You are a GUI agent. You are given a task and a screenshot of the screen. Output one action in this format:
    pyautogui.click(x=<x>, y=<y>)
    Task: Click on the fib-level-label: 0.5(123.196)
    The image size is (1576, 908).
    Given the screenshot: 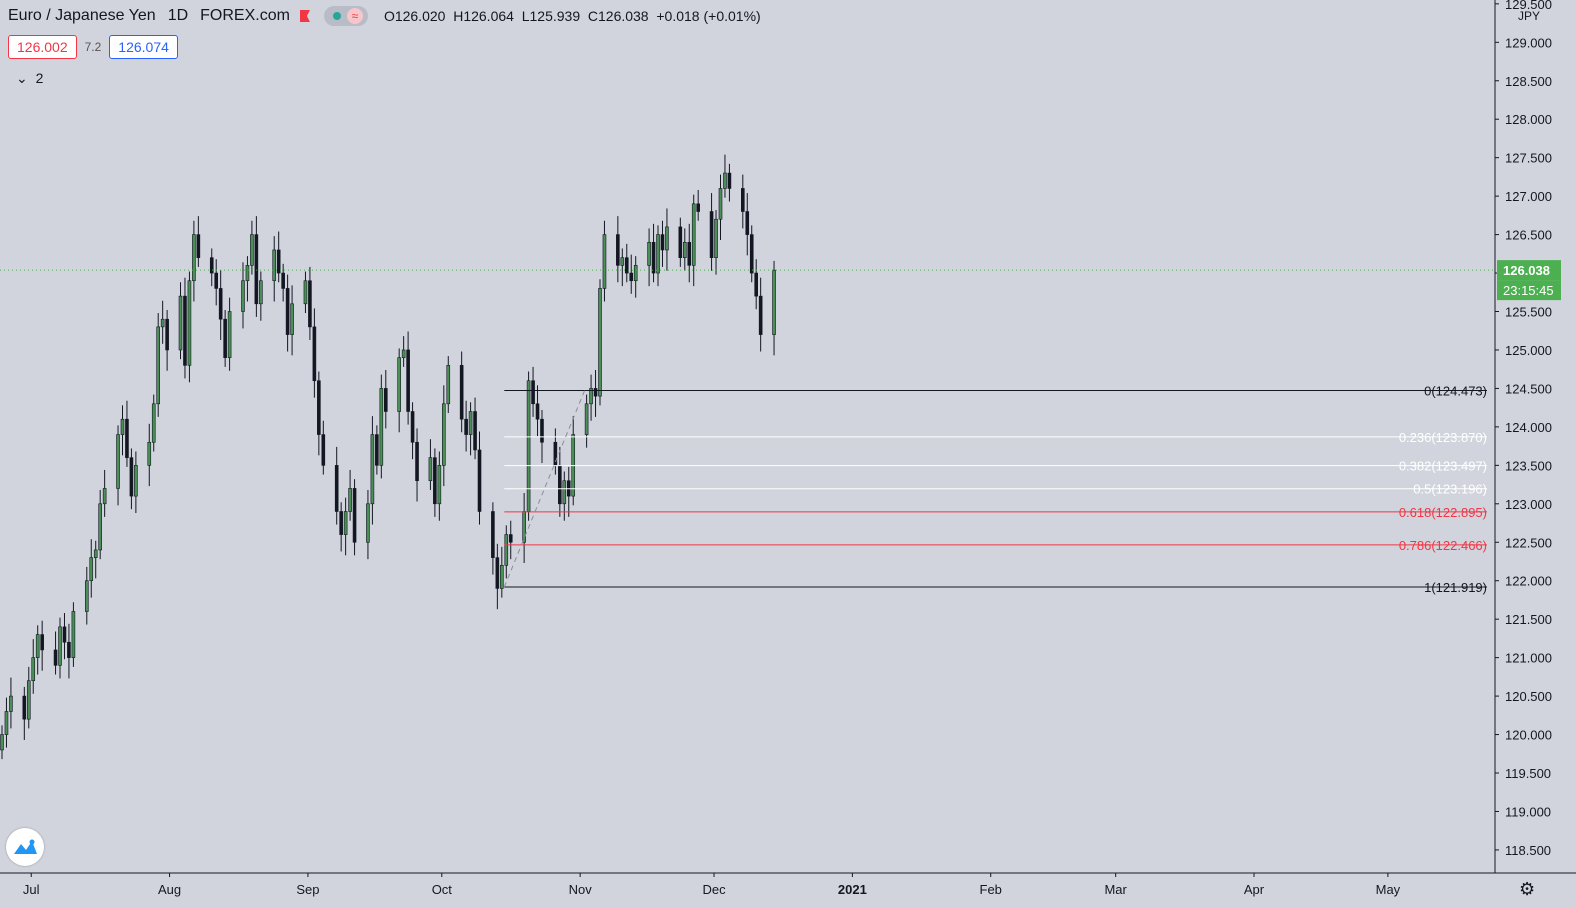 What is the action you would take?
    pyautogui.click(x=1450, y=489)
    